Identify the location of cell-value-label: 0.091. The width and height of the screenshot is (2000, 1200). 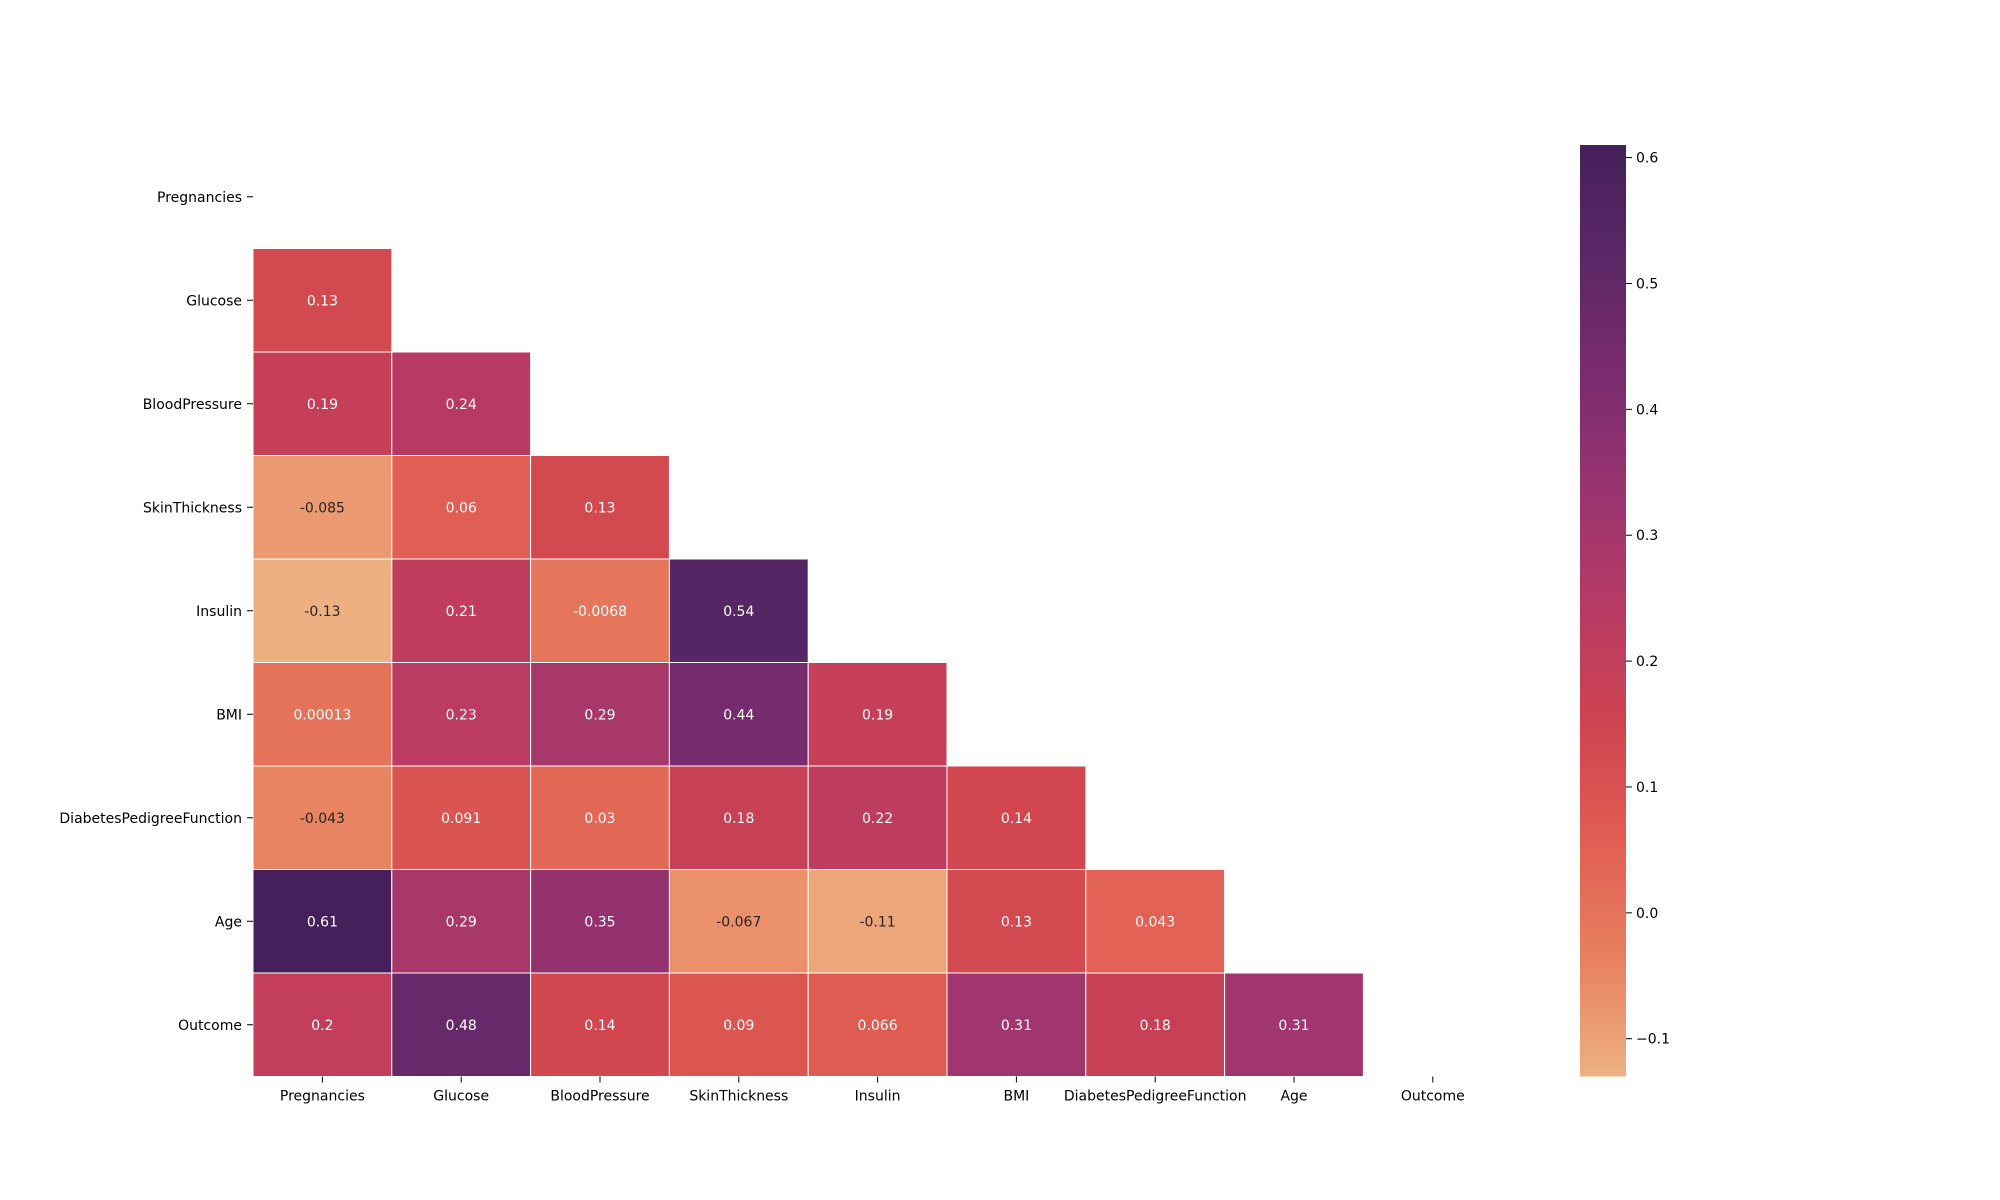
(461, 819).